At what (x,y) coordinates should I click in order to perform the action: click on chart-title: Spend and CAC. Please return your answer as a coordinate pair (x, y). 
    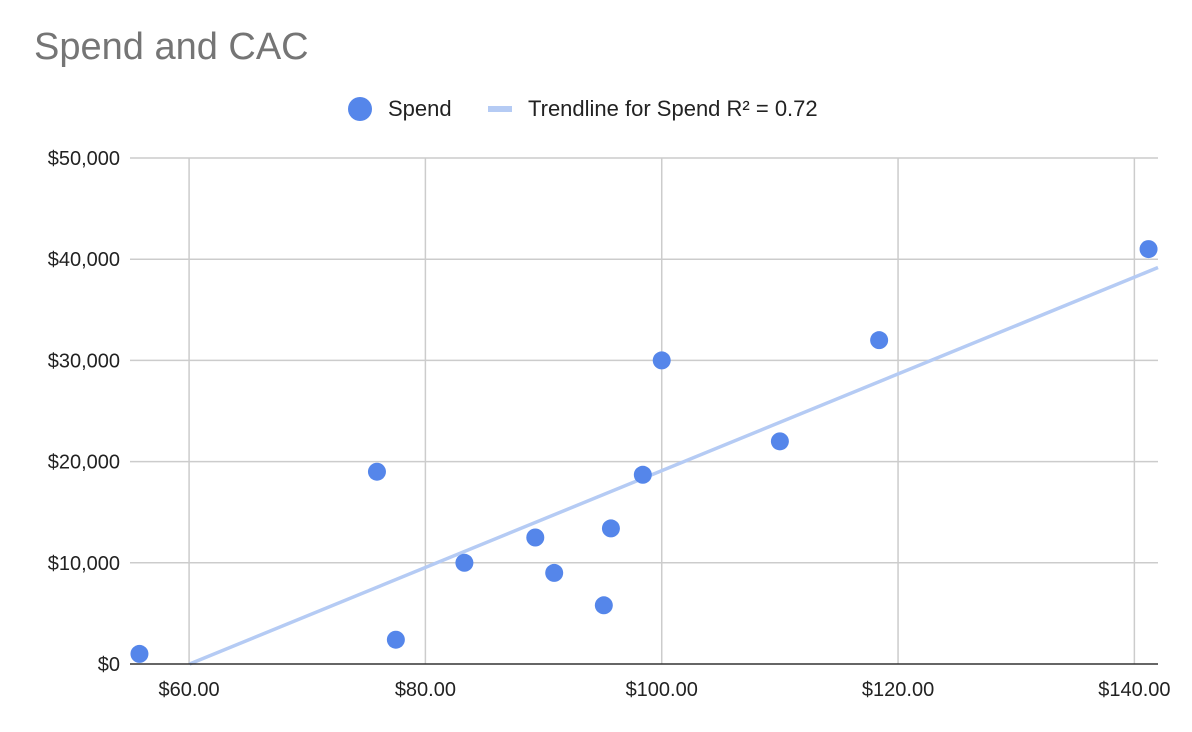
    Looking at the image, I should click on (171, 47).